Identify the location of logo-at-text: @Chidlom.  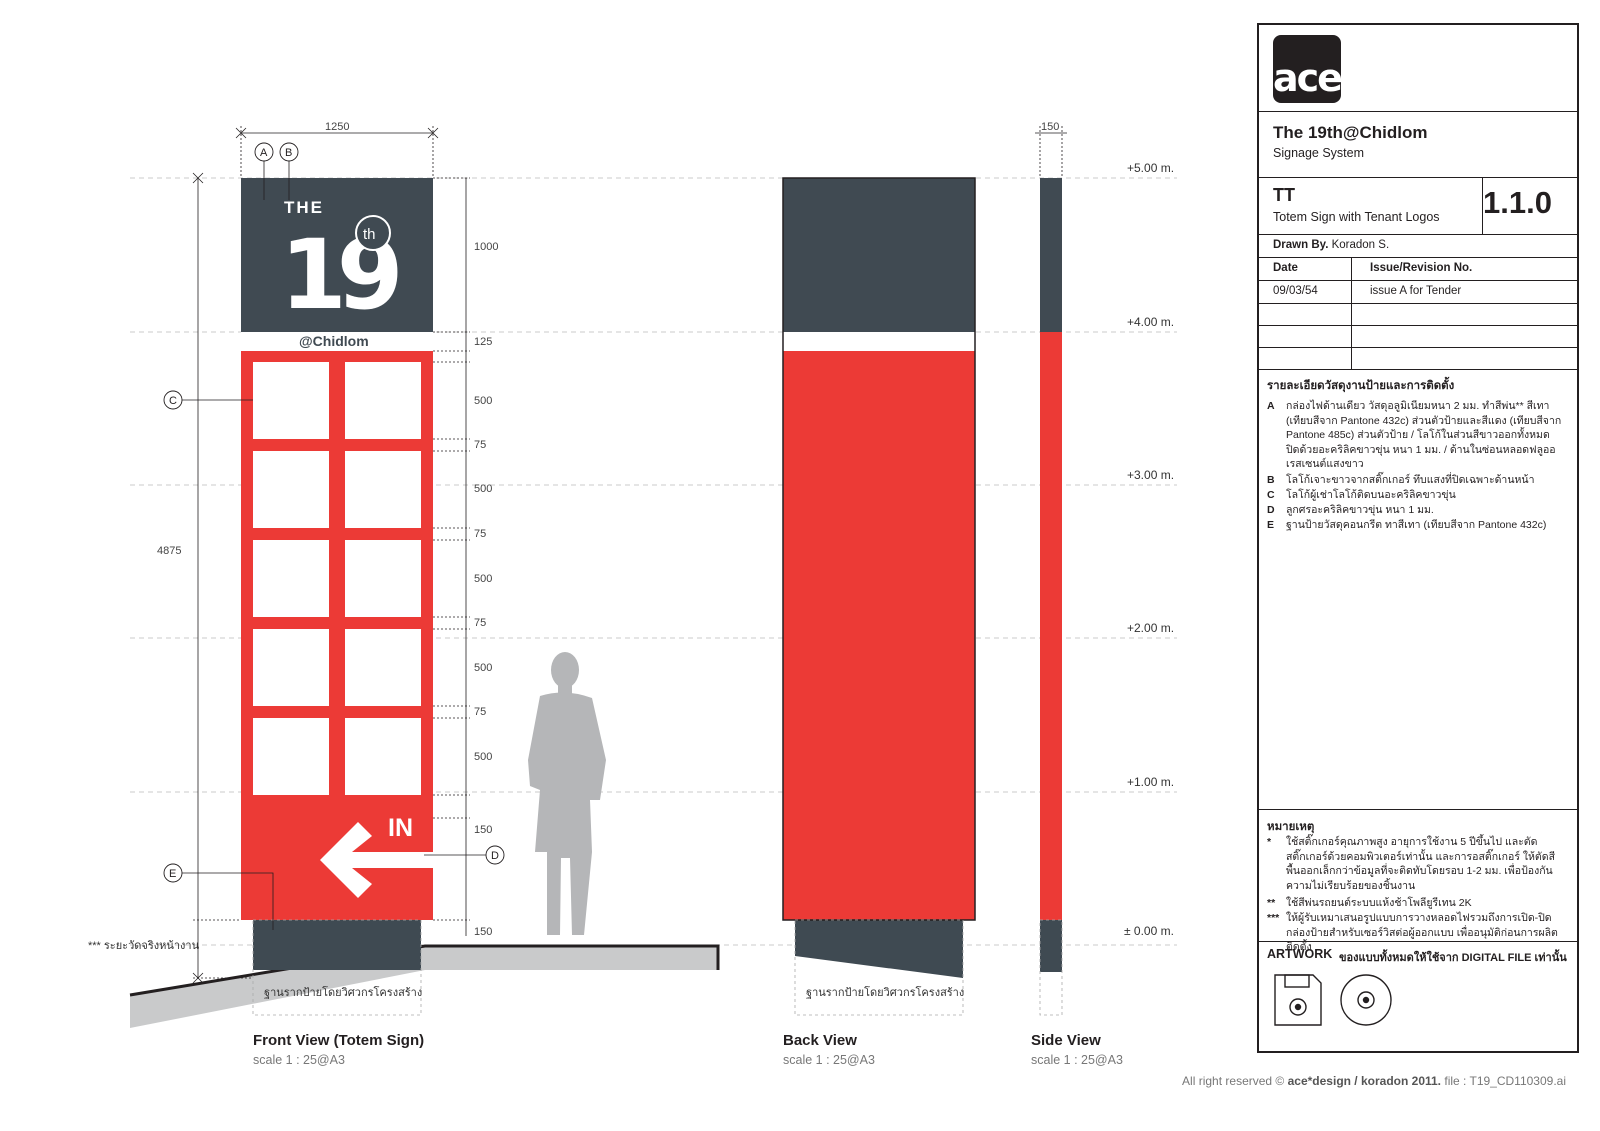
(334, 341).